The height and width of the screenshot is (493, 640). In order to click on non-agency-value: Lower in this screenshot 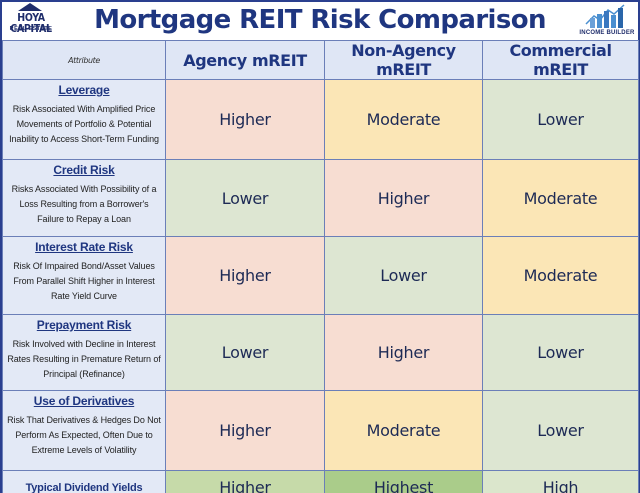, I will do `click(403, 275)`.